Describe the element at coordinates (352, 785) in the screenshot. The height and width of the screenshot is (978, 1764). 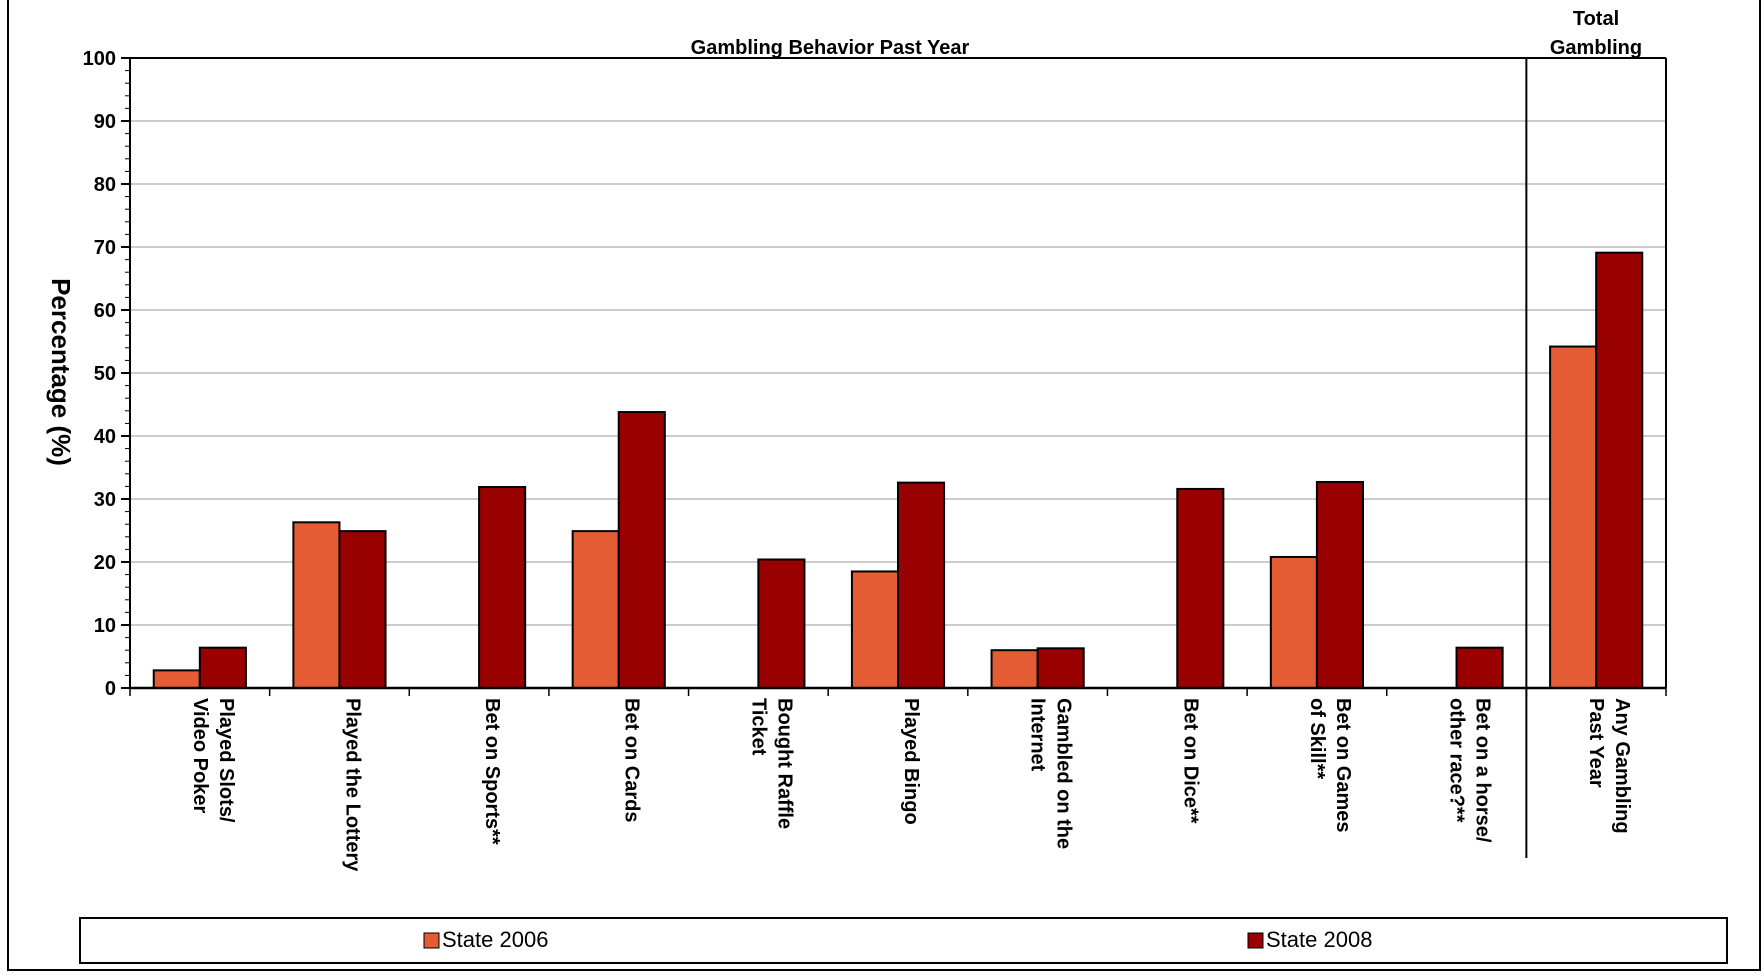
I see `x-tick-label: Played the Lottery` at that location.